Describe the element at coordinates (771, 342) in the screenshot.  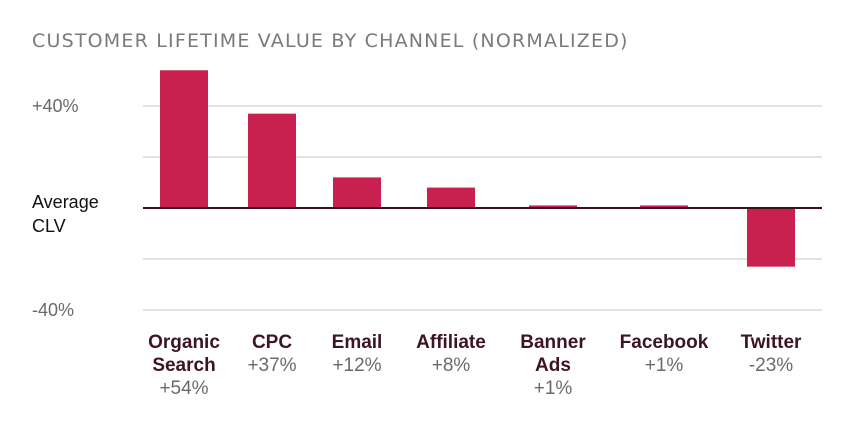
I see `category-label: Twitter` at that location.